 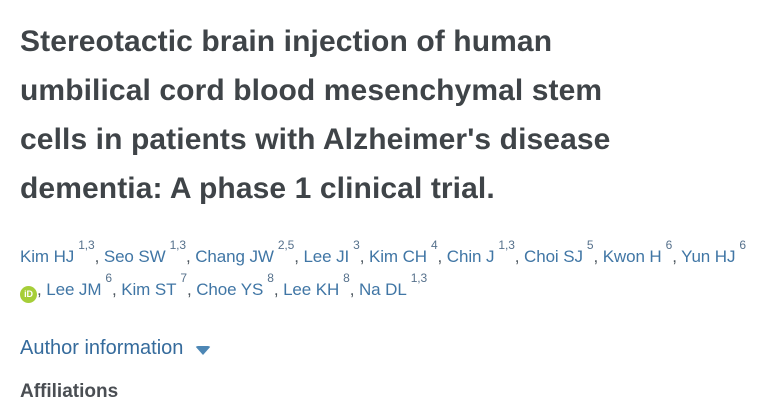 I want to click on article-title-line: Stereotactic brain injection of human, so click(x=286, y=41).